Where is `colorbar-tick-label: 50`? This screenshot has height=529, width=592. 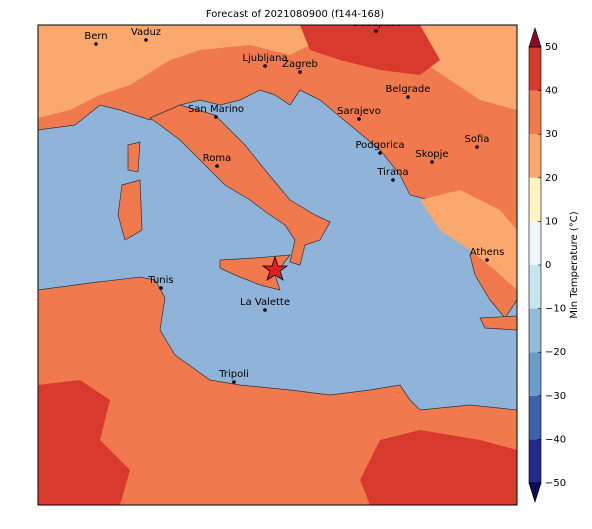 colorbar-tick-label: 50 is located at coordinates (551, 47).